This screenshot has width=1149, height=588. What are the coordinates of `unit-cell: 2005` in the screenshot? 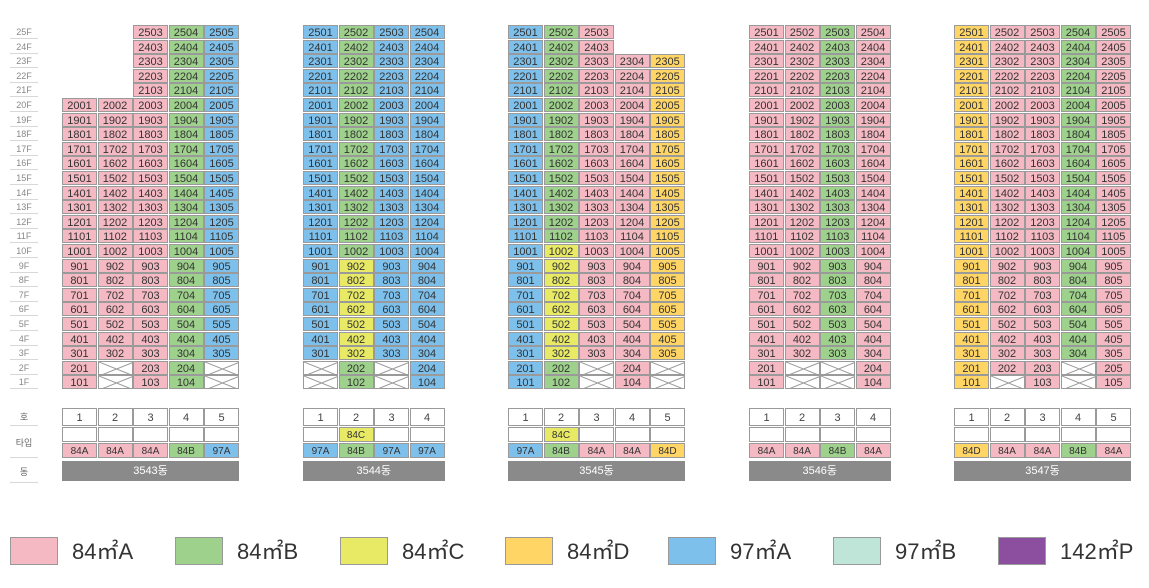 It's located at (667, 105).